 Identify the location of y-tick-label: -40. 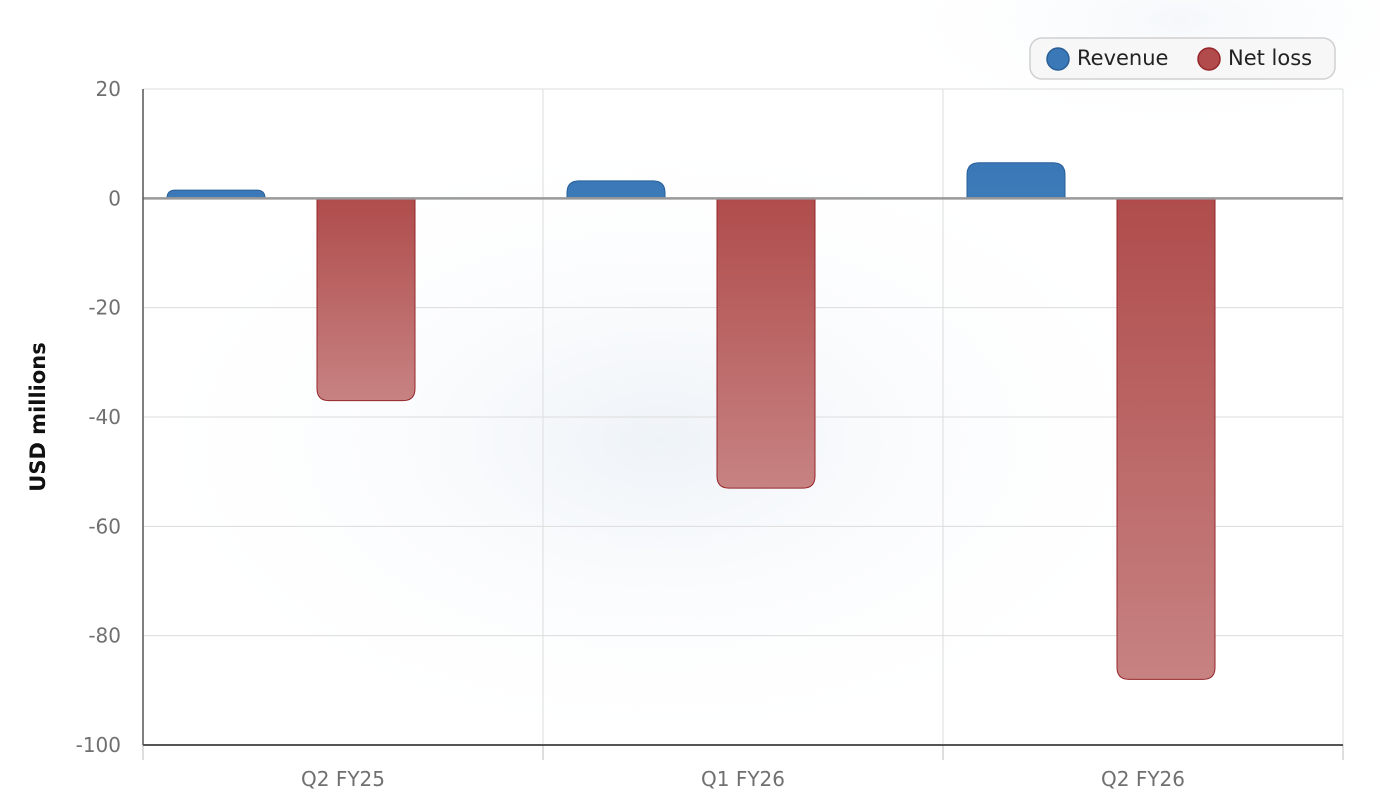
(104, 417).